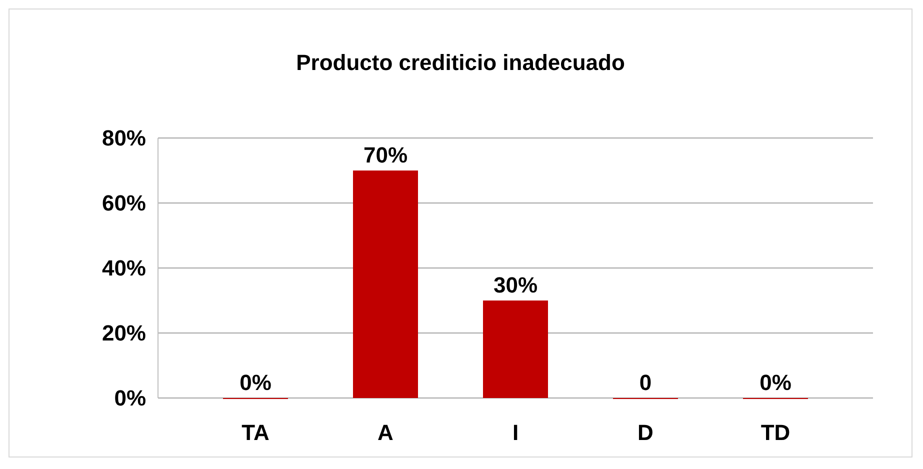 The image size is (923, 469). I want to click on y-tick-label: 40%, so click(124, 268).